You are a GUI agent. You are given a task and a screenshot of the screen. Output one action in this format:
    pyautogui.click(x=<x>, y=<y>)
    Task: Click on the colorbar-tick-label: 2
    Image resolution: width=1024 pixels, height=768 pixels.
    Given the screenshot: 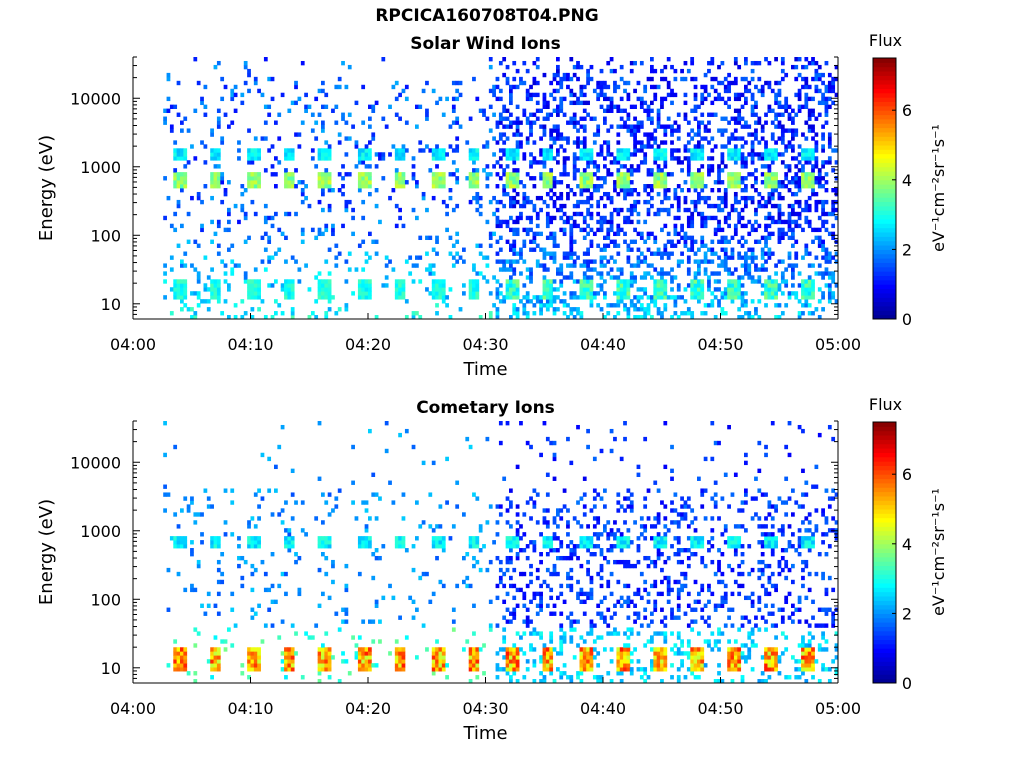 What is the action you would take?
    pyautogui.click(x=907, y=249)
    